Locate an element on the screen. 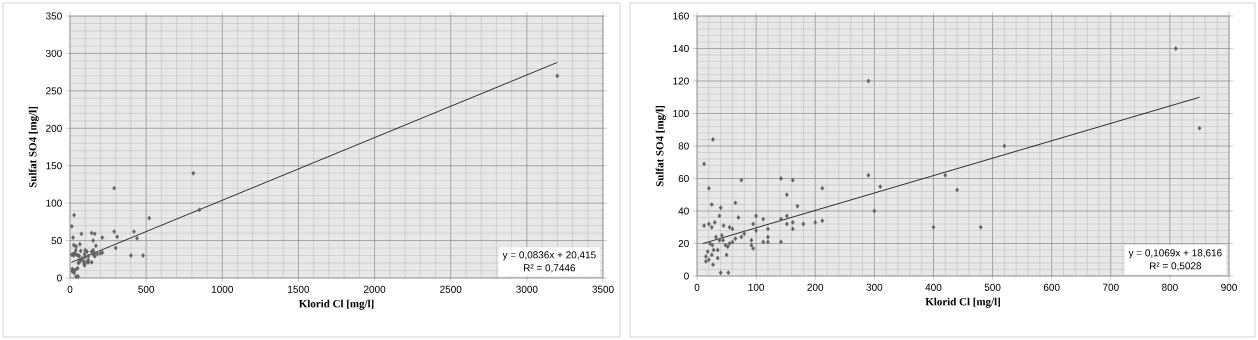 The height and width of the screenshot is (340, 1258). x-tick-label: 600 is located at coordinates (1051, 287).